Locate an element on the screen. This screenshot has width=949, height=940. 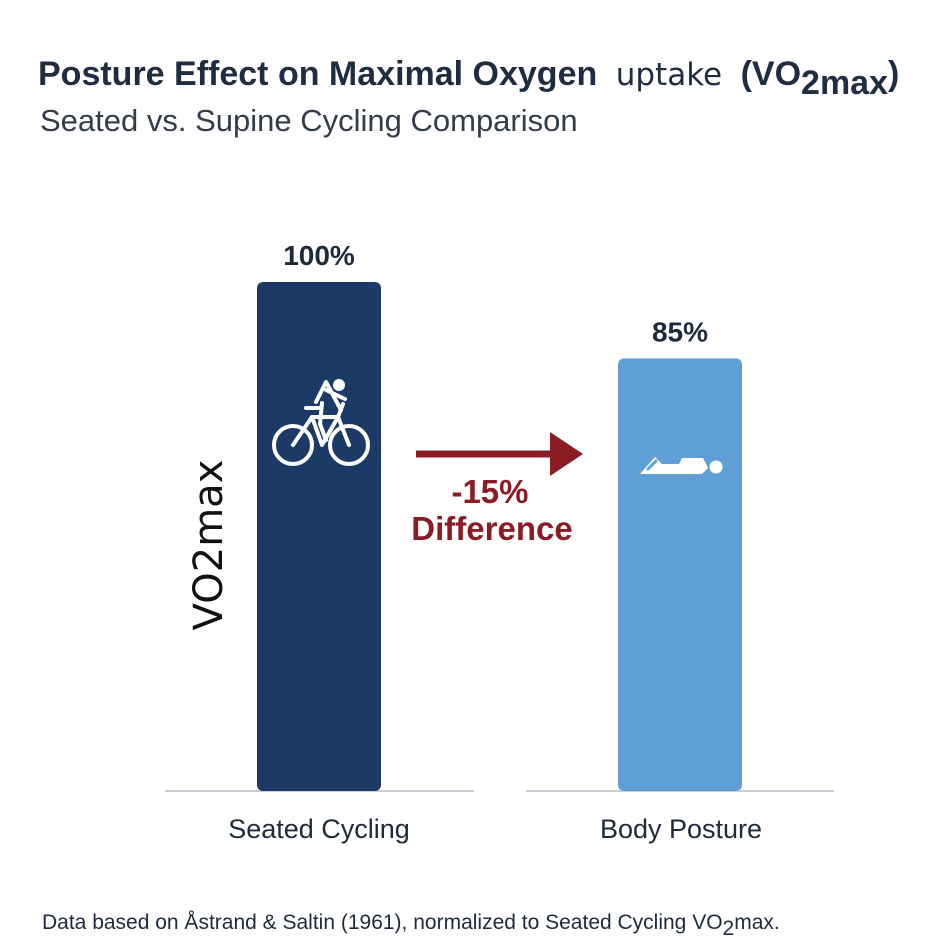
title-part-2: uptake is located at coordinates (669, 75).